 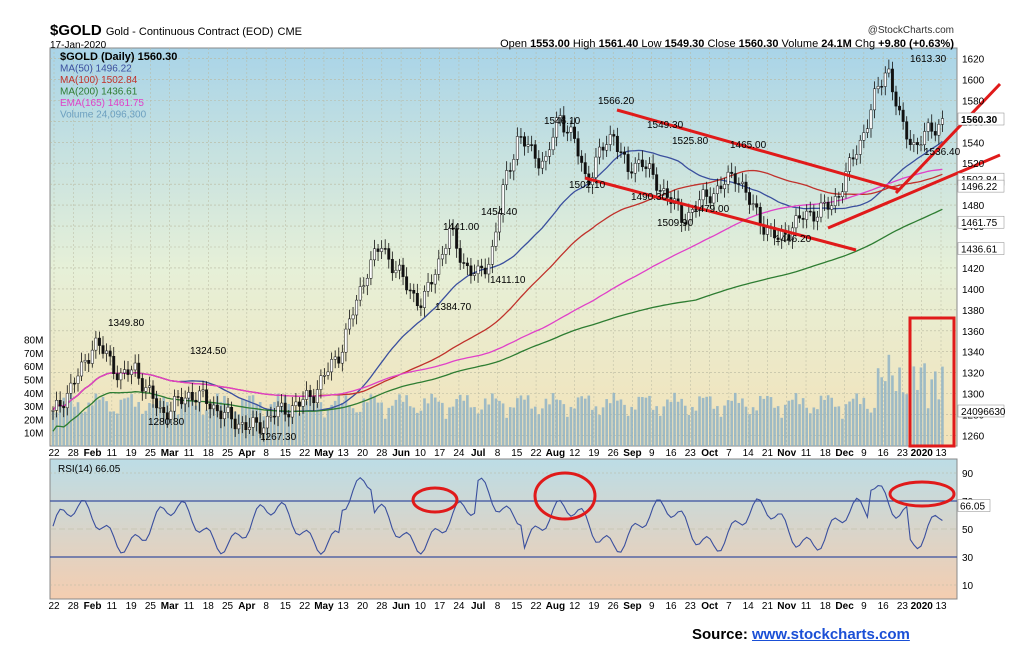 I want to click on price-annotation: 1525.80, so click(x=690, y=141).